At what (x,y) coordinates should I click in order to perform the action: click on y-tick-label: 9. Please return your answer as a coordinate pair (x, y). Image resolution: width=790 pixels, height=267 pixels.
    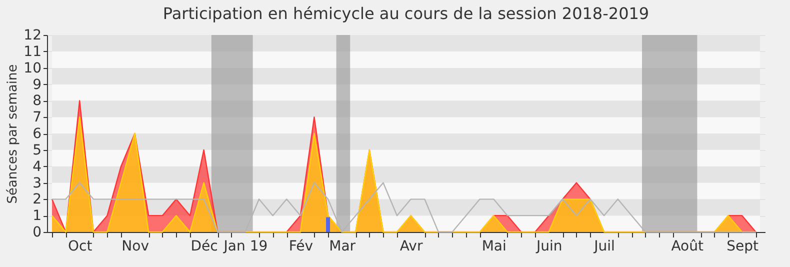
    Looking at the image, I should click on (37, 84).